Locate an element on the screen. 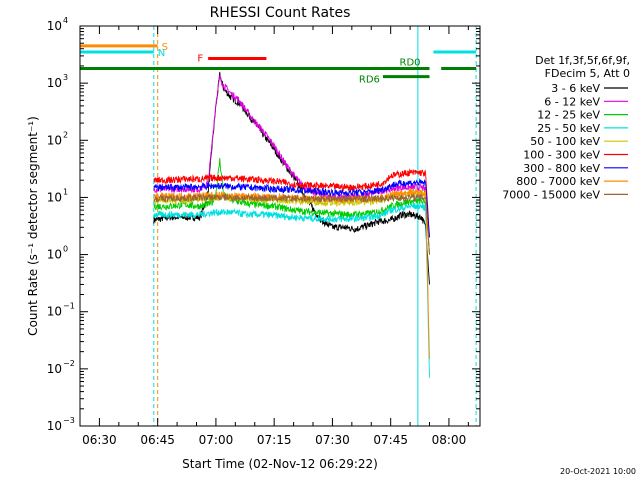 The image size is (640, 480). legend-label-800-7000-kev: 800 - 7000 keV is located at coordinates (558, 181).